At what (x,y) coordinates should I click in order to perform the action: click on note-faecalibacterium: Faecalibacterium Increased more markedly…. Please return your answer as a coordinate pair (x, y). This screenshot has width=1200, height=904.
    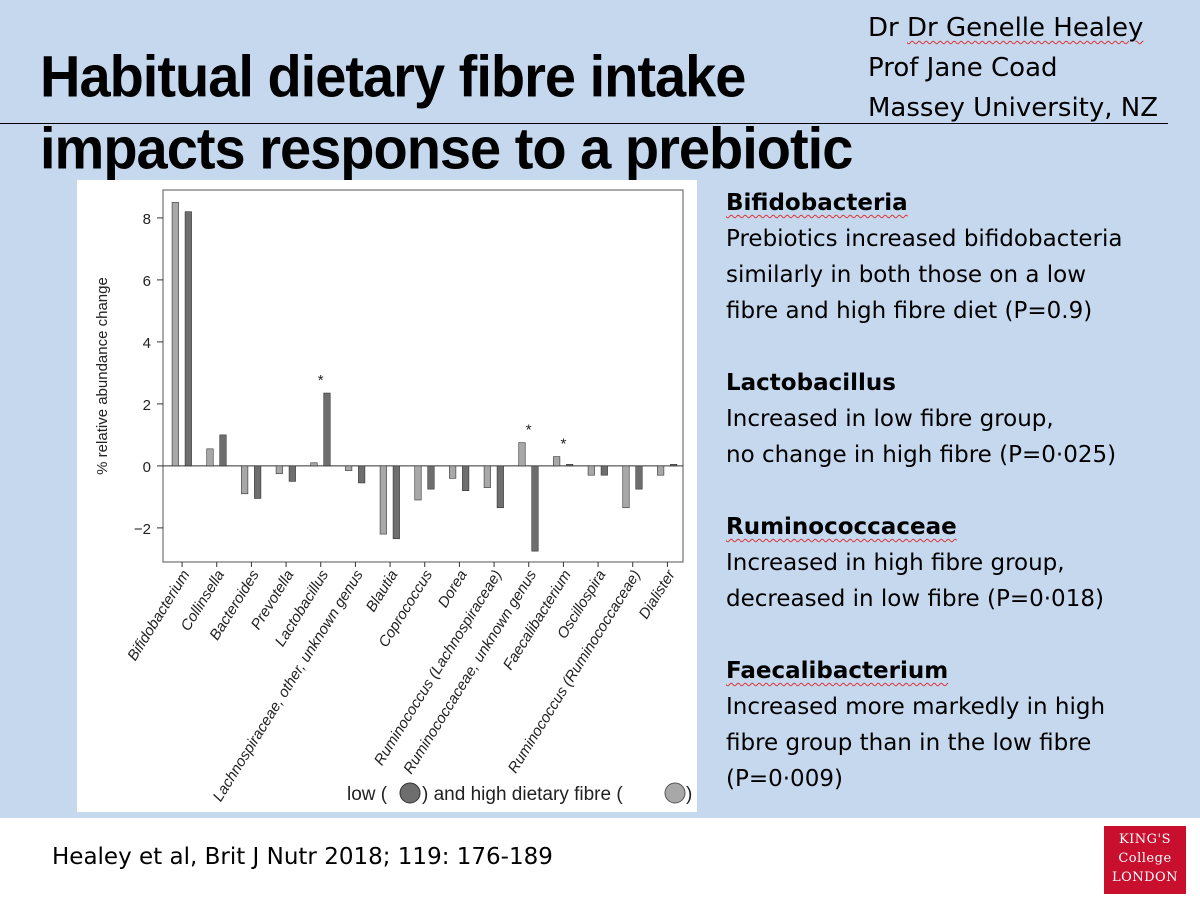
    Looking at the image, I should click on (956, 725).